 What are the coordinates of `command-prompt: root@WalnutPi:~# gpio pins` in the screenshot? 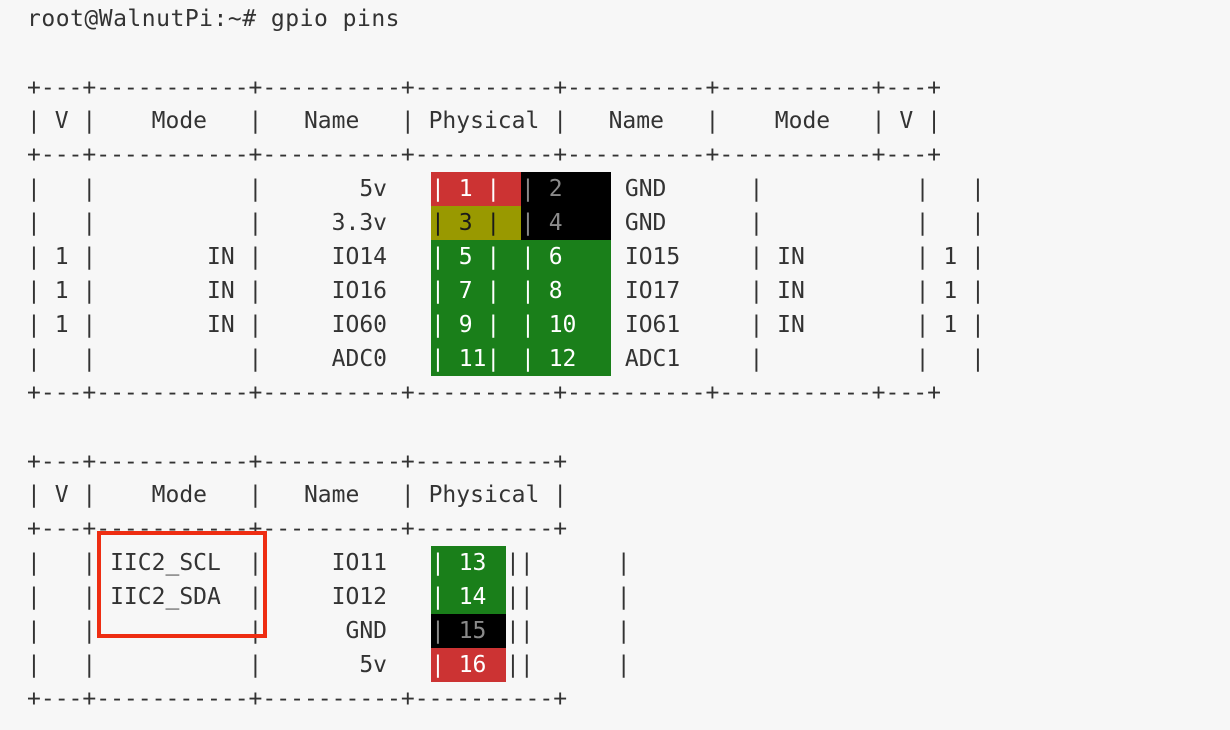 It's located at (214, 19).